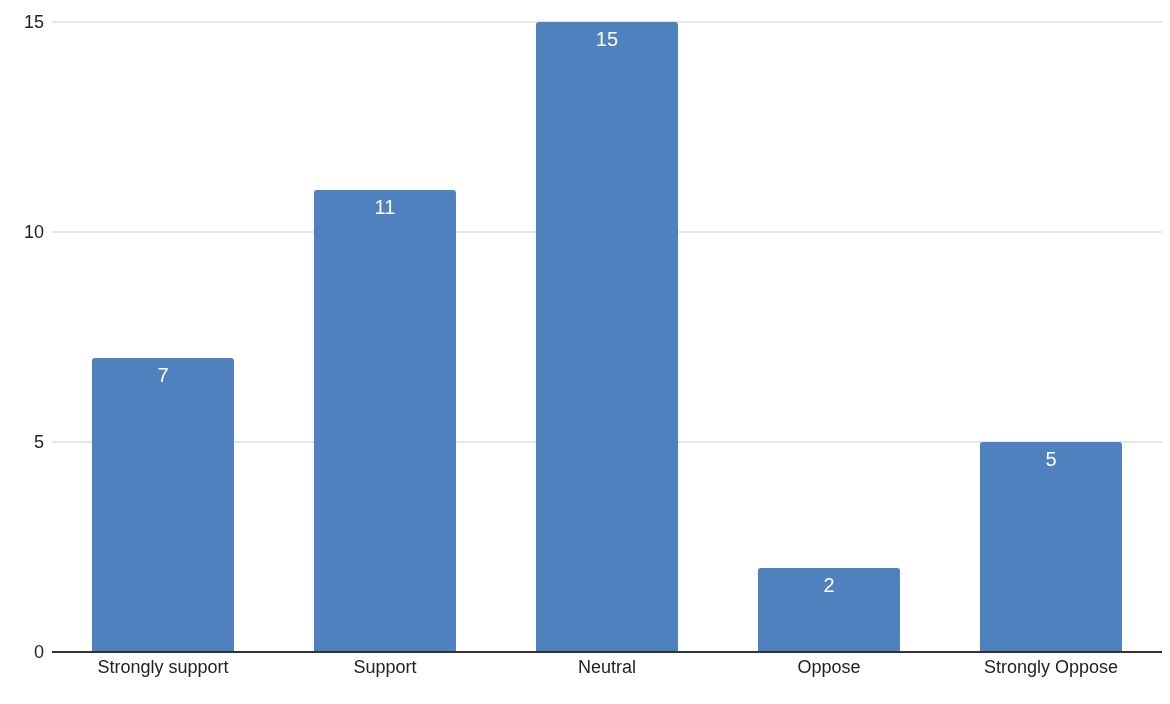 Image resolution: width=1170 pixels, height=704 pixels. Describe the element at coordinates (163, 666) in the screenshot. I see `x-tick-label: Strongly support` at that location.